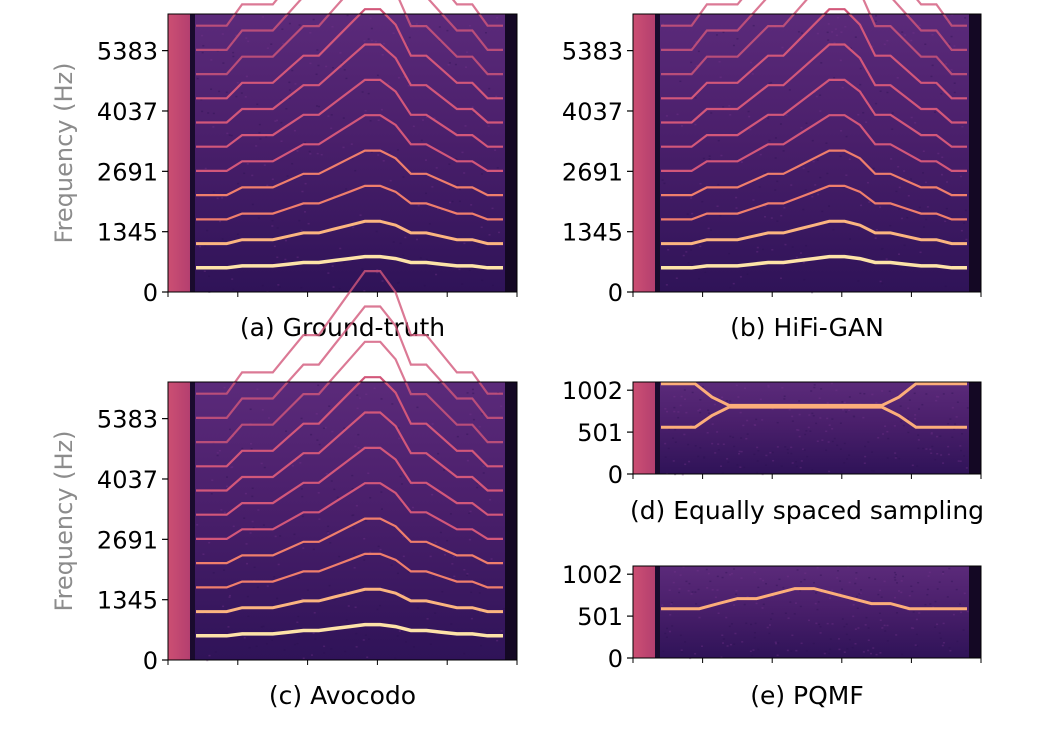 The image size is (1041, 747). I want to click on spectrogram-background, so click(807, 612).